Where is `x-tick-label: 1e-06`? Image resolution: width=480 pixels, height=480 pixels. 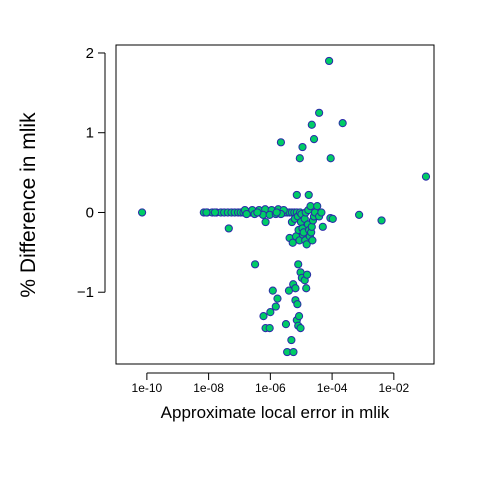 x-tick-label: 1e-06 is located at coordinates (270, 388).